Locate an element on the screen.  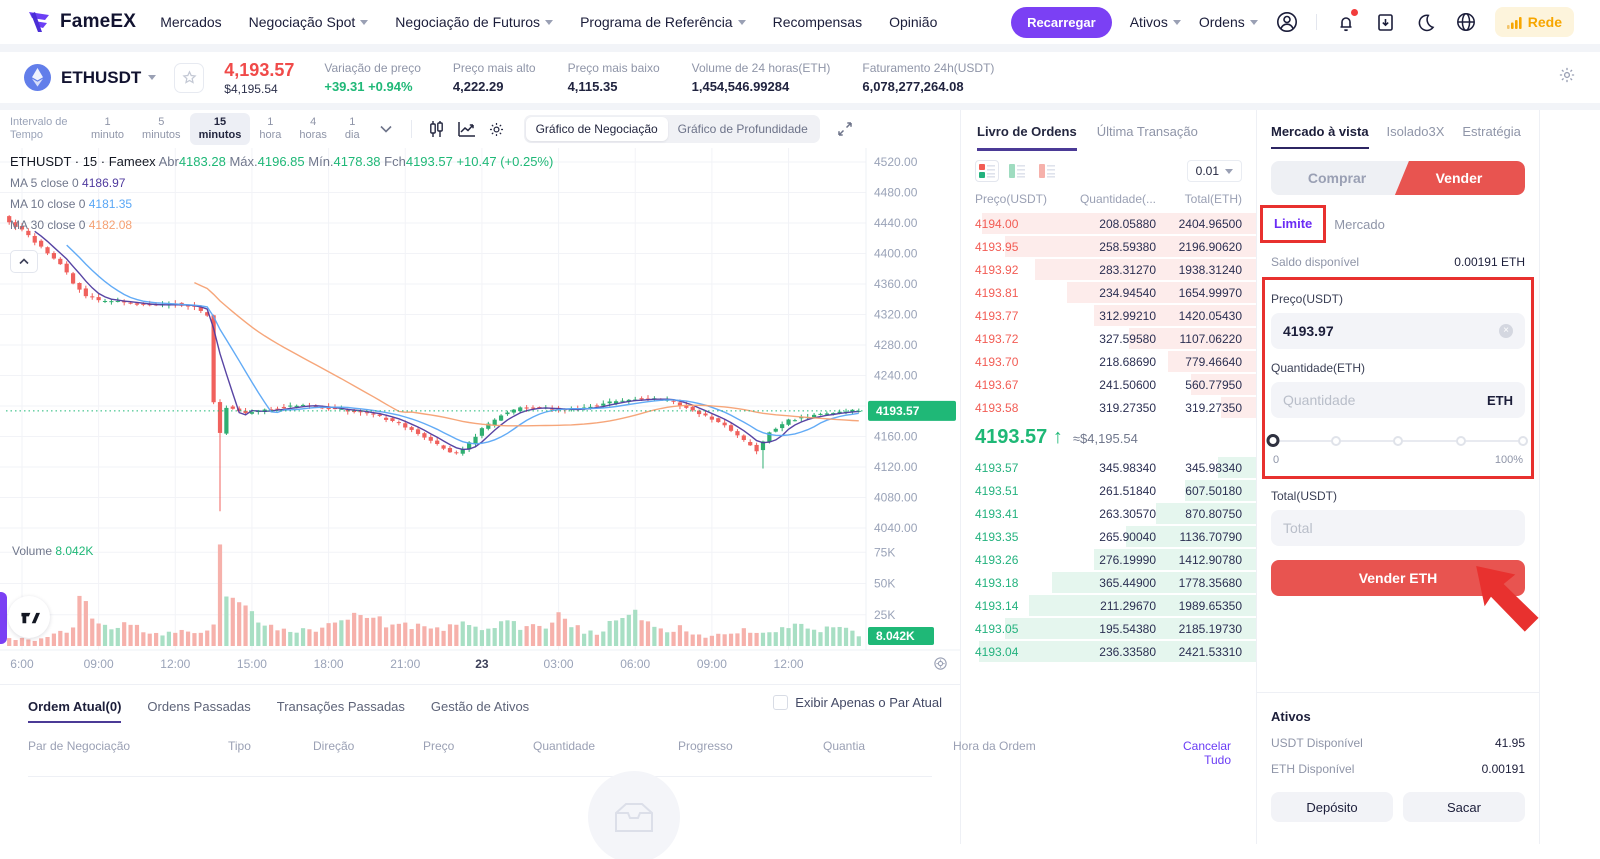
interval-1-hora: 1 hora is located at coordinates (270, 129).